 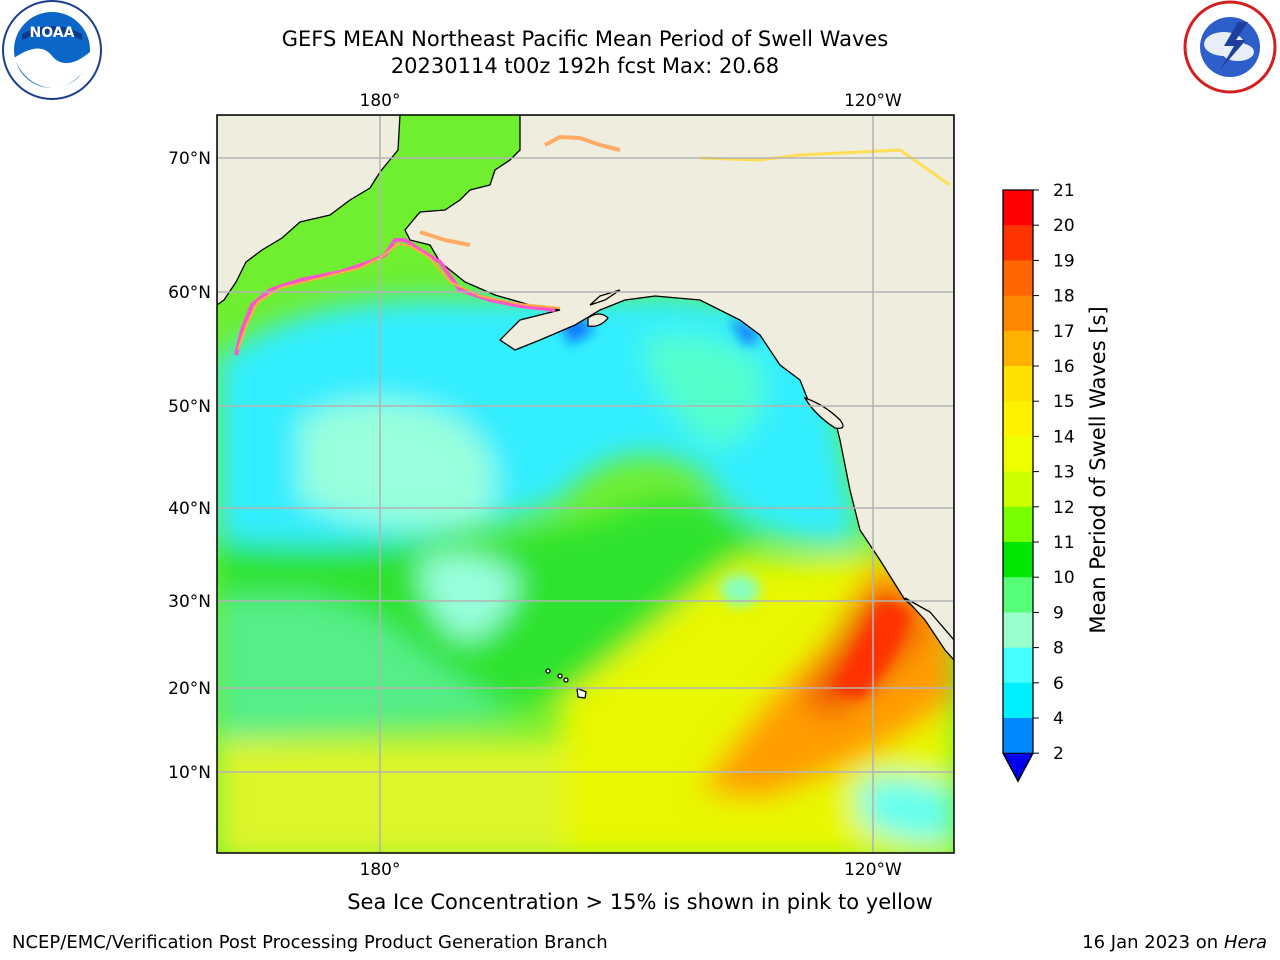 What do you see at coordinates (873, 870) in the screenshot?
I see `lon-label-bottom-120w: 120°W` at bounding box center [873, 870].